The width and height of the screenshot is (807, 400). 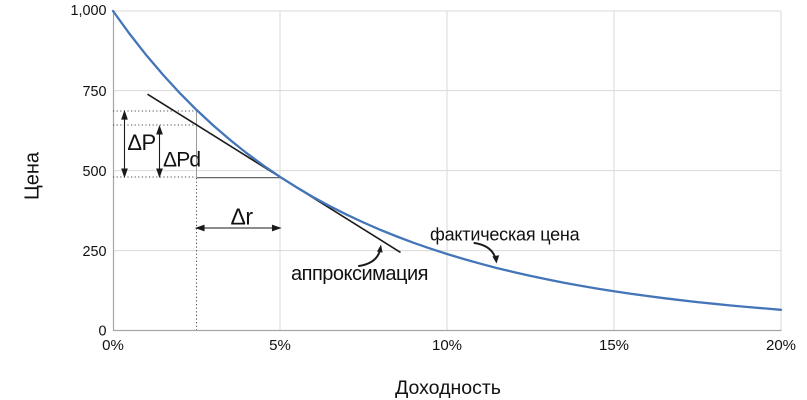 What do you see at coordinates (113, 345) in the screenshot?
I see `svg-text: 0%` at bounding box center [113, 345].